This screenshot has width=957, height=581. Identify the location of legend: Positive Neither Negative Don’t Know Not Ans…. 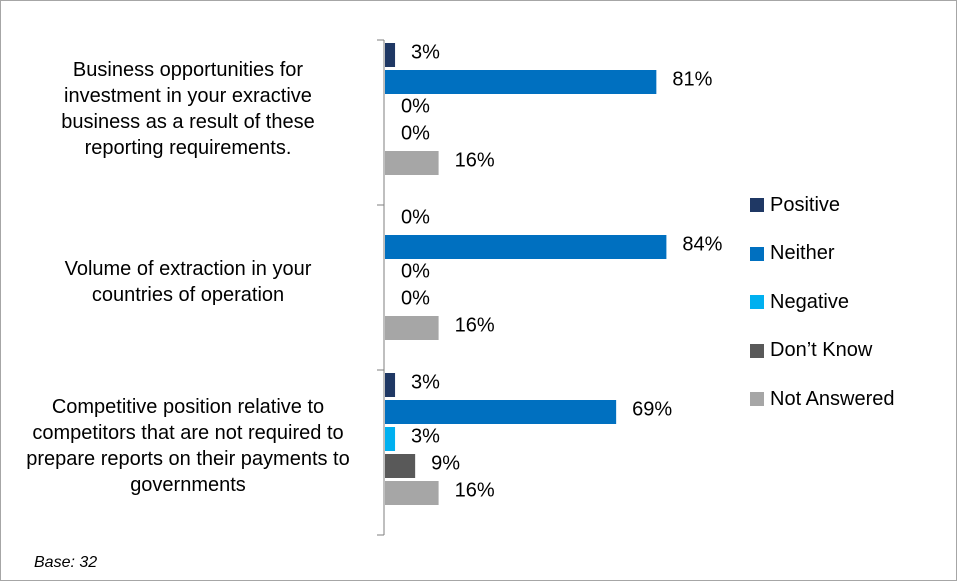
(822, 302).